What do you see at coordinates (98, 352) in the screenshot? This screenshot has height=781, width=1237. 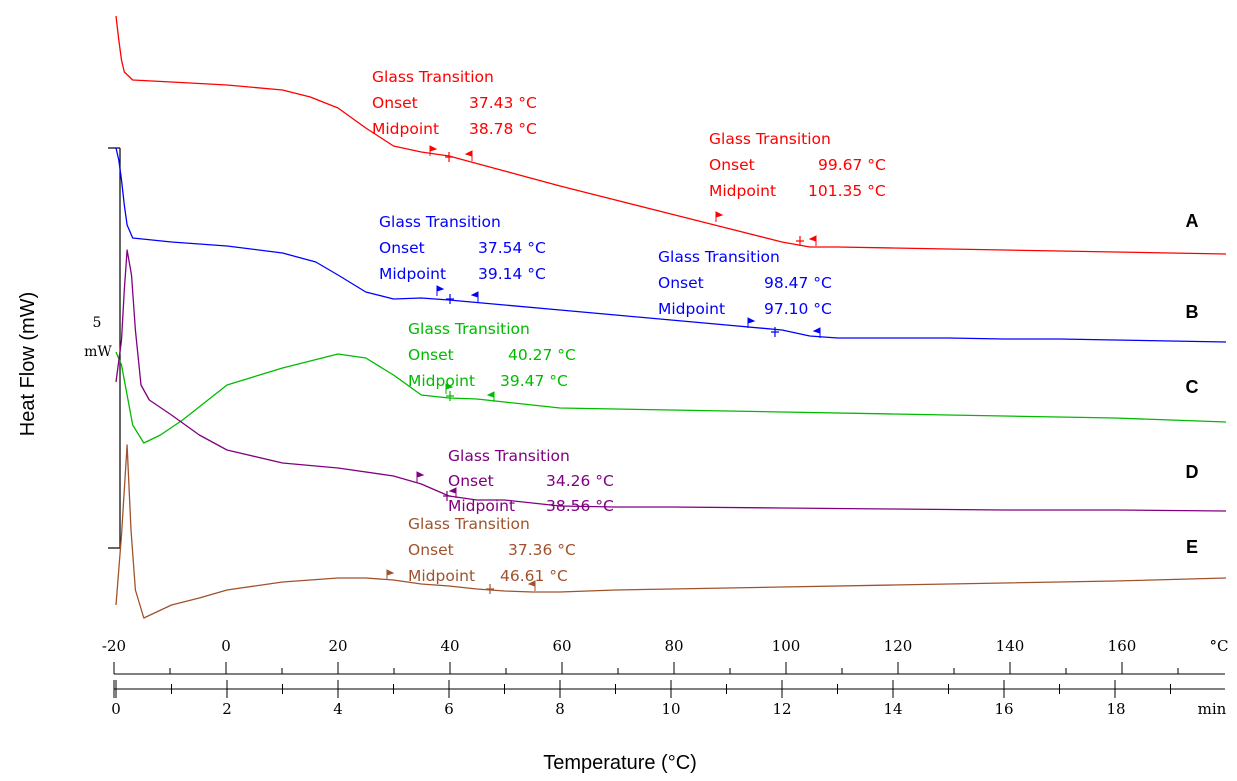 I see `scale-bar-unit: mW` at bounding box center [98, 352].